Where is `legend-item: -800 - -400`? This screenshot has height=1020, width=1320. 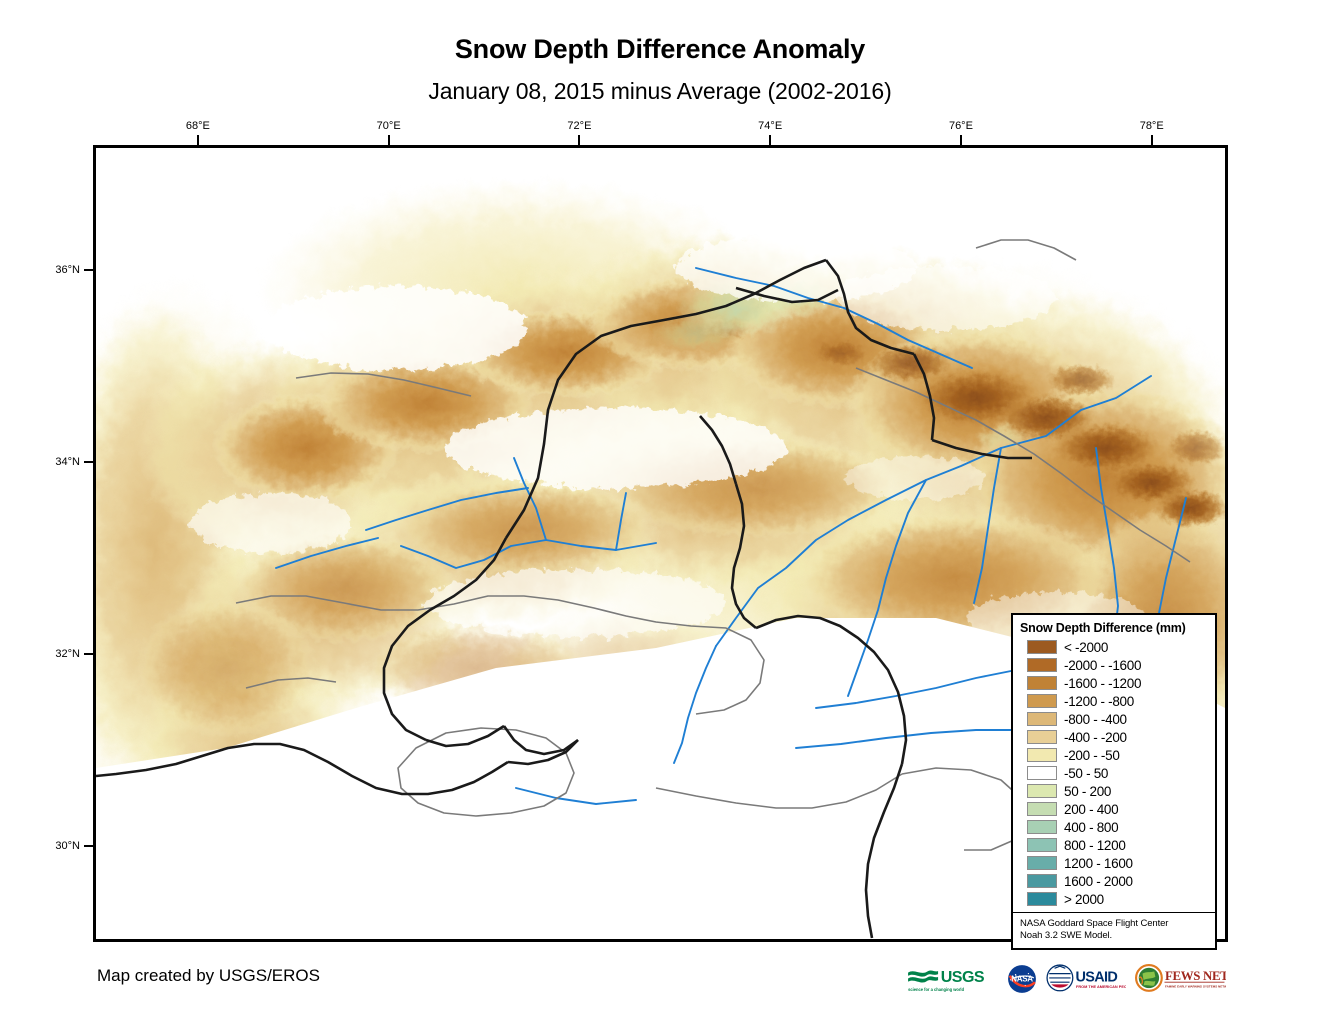
legend-item: -800 - -400 is located at coordinates (1114, 719).